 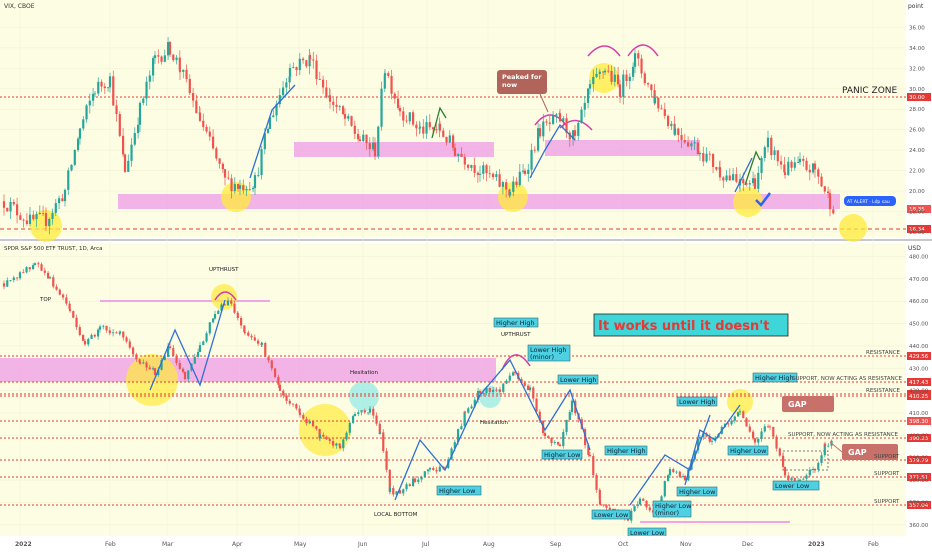 I want to click on teal-label-box, so click(x=611, y=514).